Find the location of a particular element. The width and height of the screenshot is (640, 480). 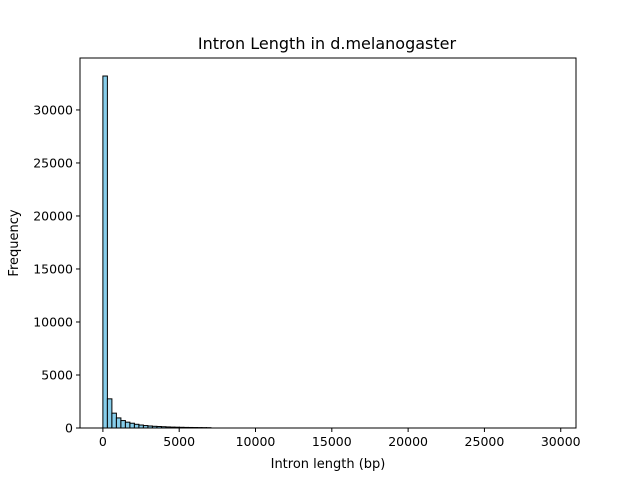

x-tick-label: 20000 is located at coordinates (408, 441).